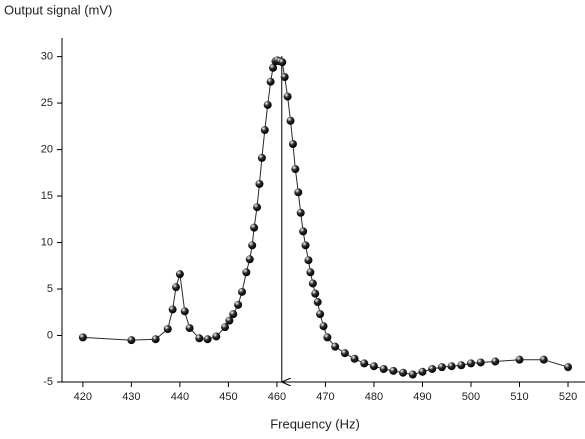 The width and height of the screenshot is (585, 439). What do you see at coordinates (315, 423) in the screenshot?
I see `x-axis-label: Frequency (Hz)` at bounding box center [315, 423].